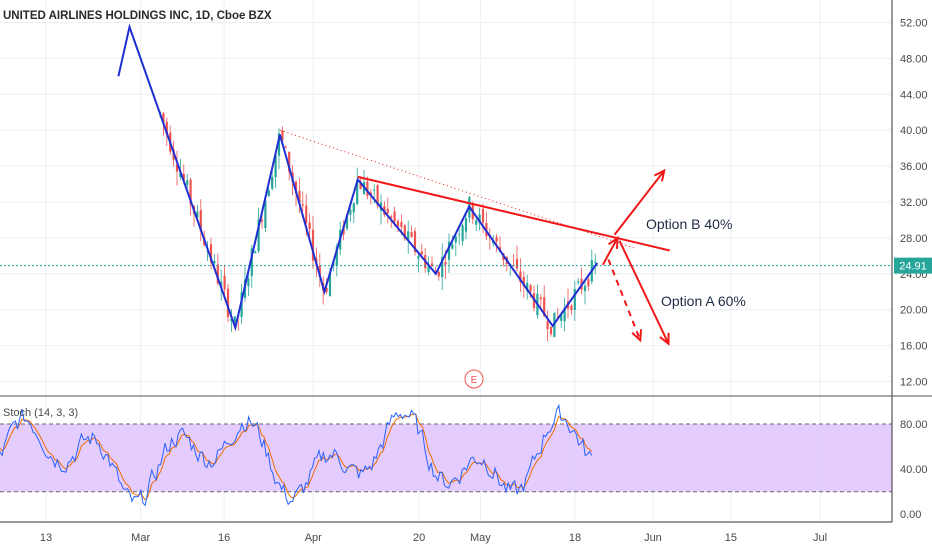 This screenshot has height=555, width=932. I want to click on stoch-label: Stoch (14, 3, 3), so click(40, 413).